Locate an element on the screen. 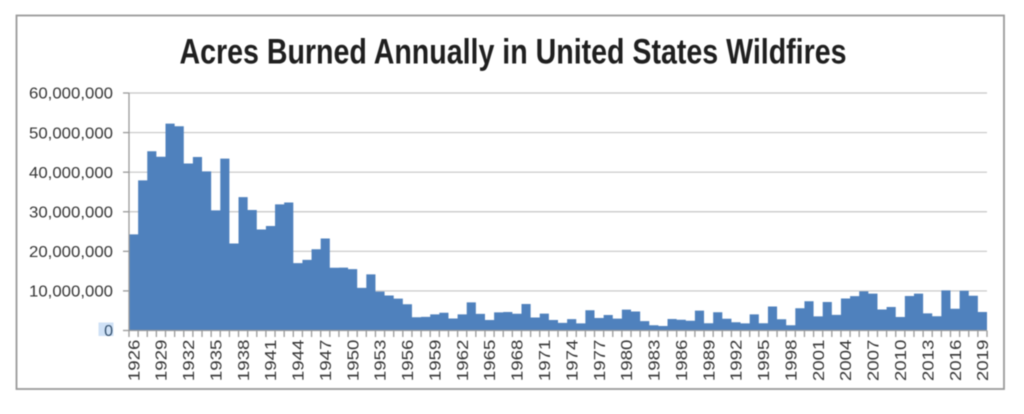  svg-text: 1959 is located at coordinates (435, 360).